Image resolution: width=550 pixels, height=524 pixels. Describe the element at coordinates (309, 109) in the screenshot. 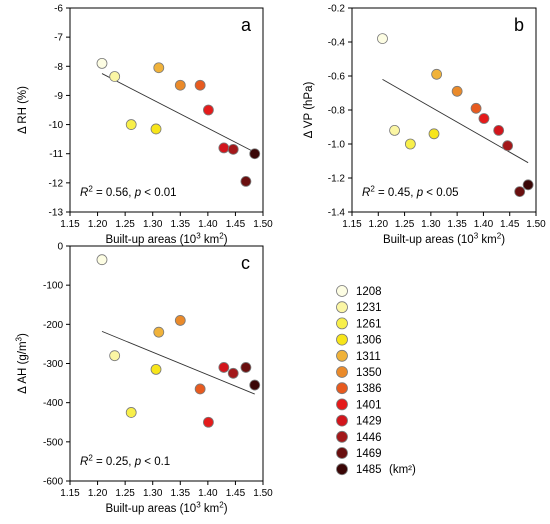

I see `y-axis-label: Δ VP (hPa)` at that location.